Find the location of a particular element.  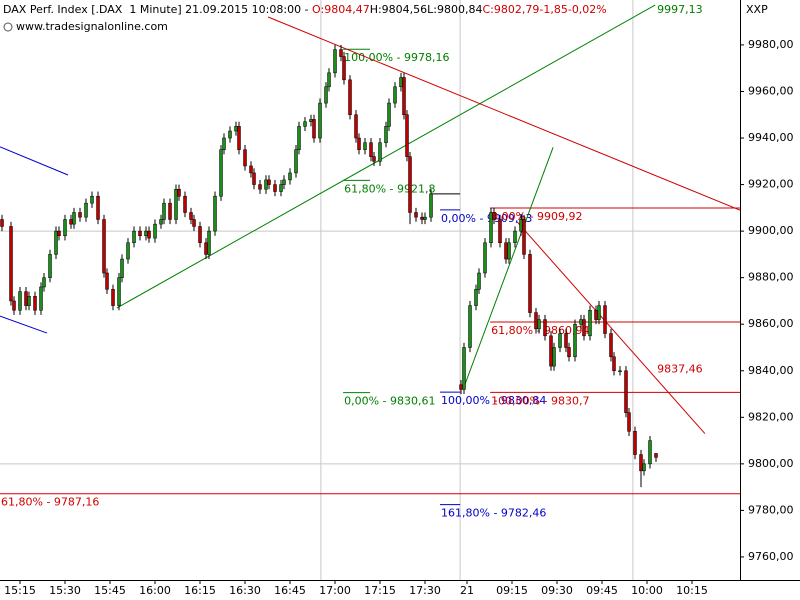

header-part: -1,85 is located at coordinates (553, 9).